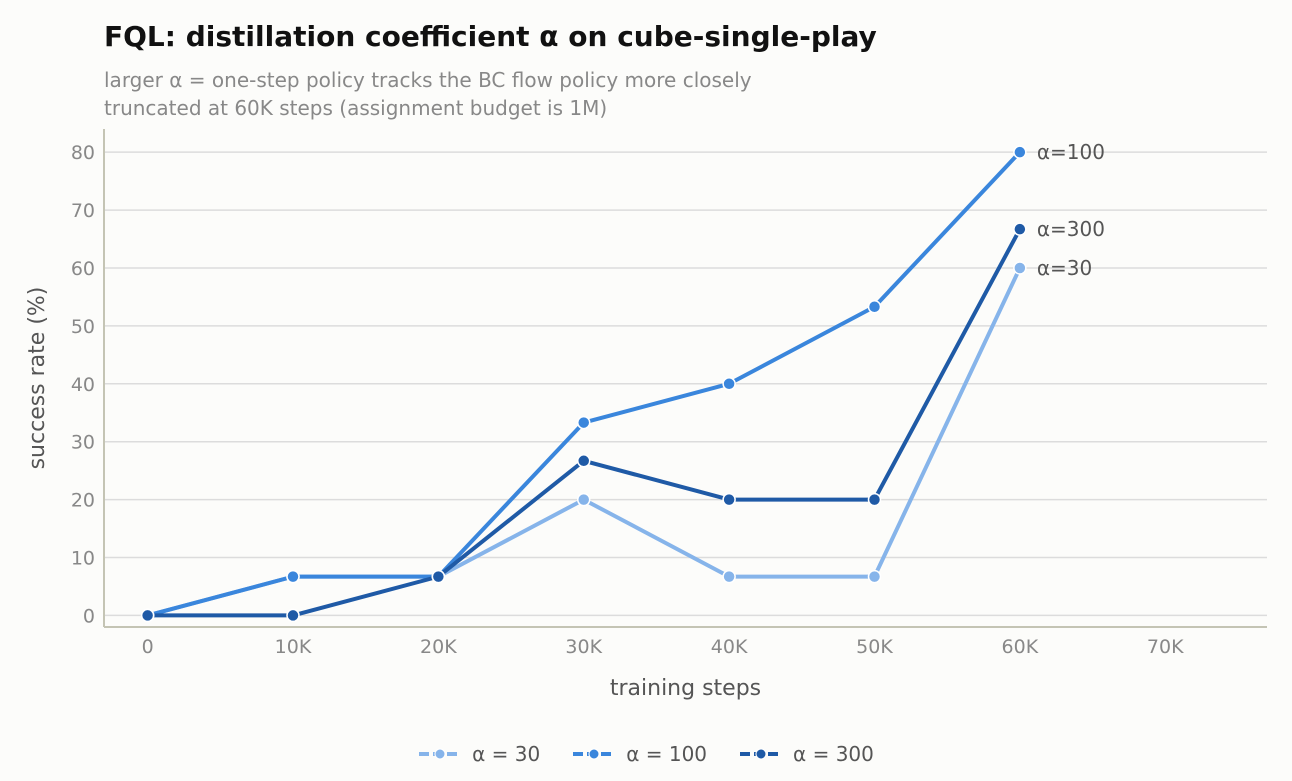  I want to click on y-tick-label: 20, so click(83, 501).